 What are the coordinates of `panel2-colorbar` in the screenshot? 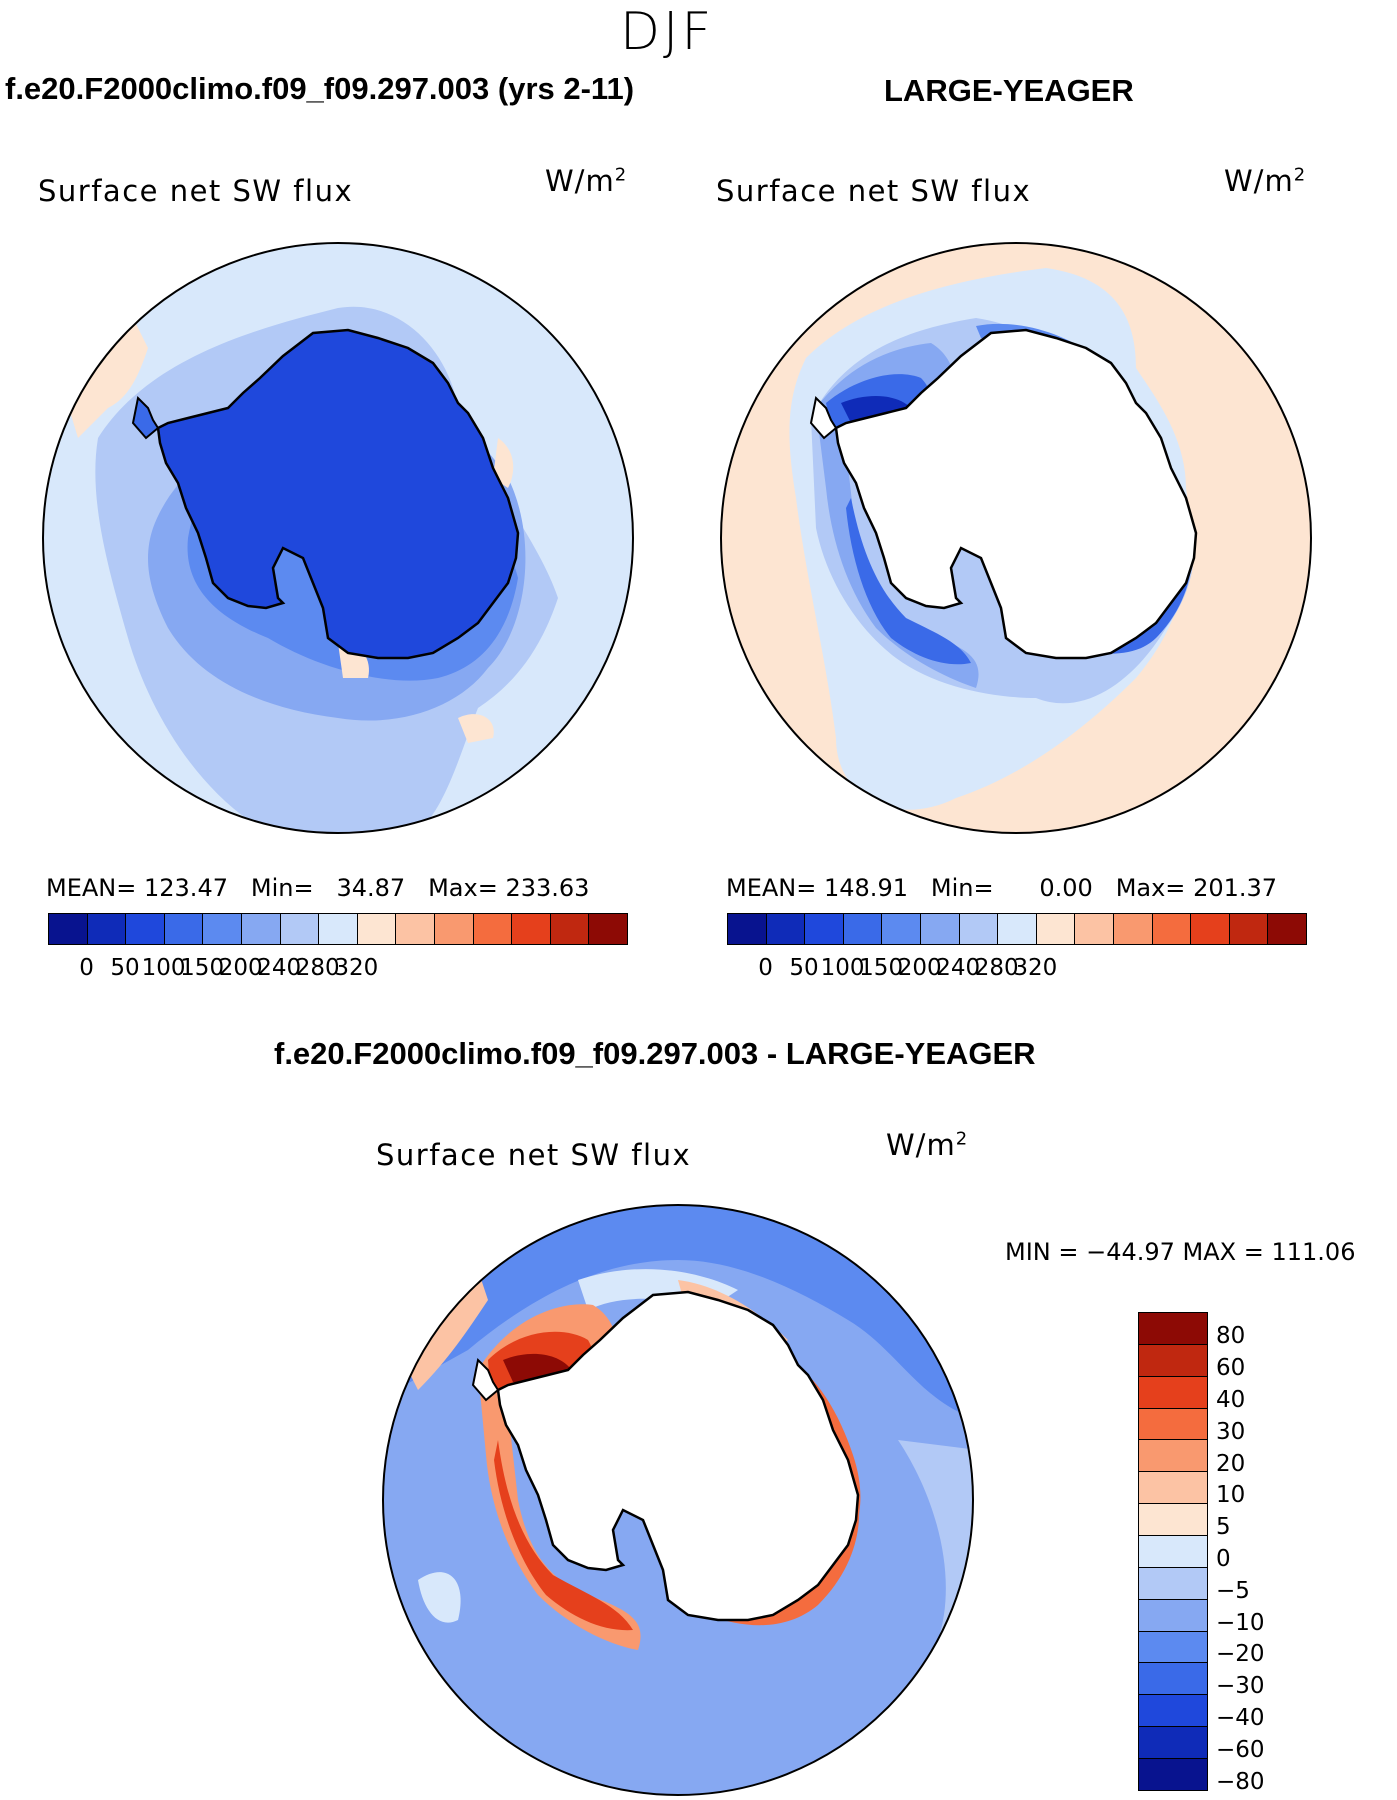 It's located at (1017, 929).